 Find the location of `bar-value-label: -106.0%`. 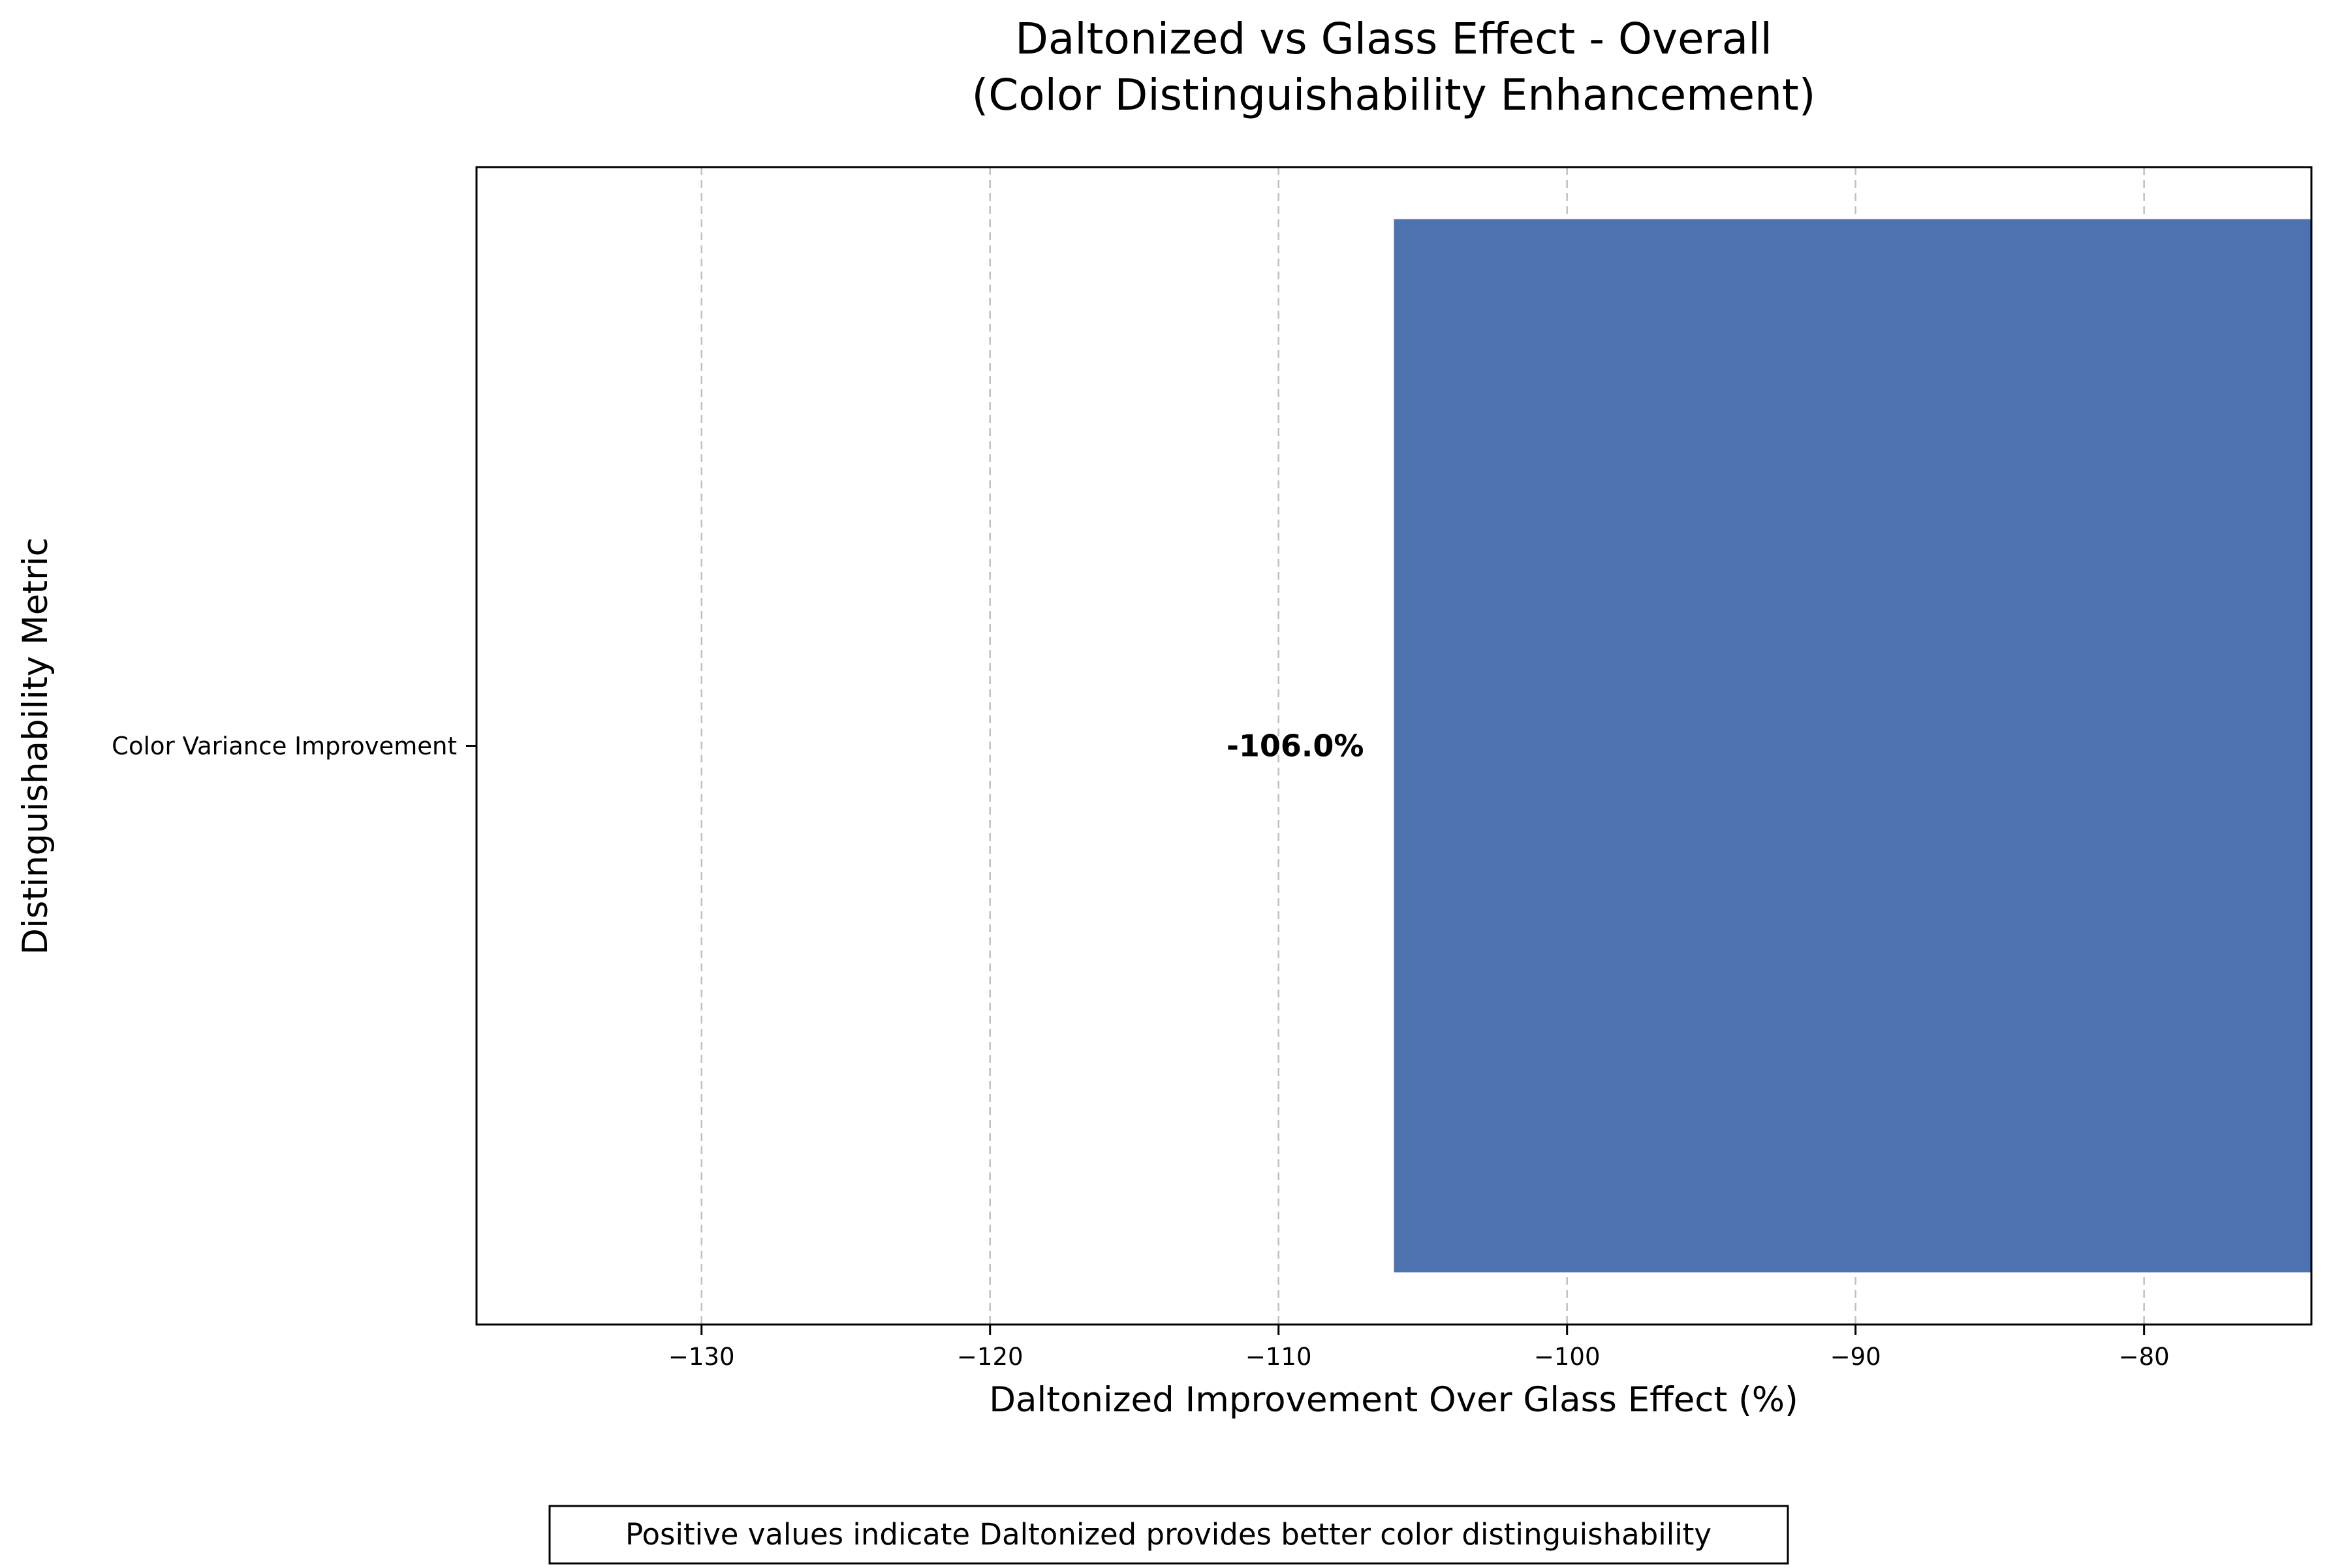

bar-value-label: -106.0% is located at coordinates (1295, 746).